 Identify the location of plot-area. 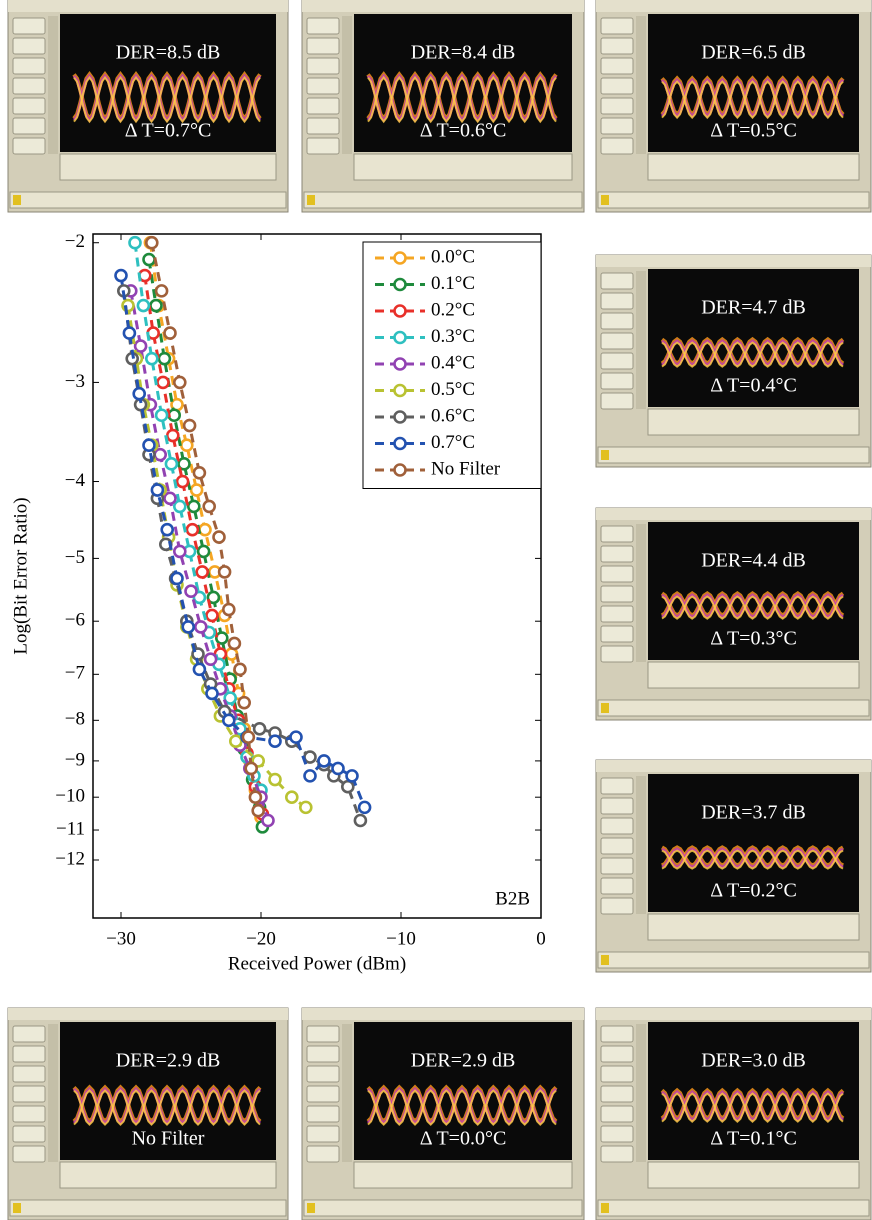
(243, 534).